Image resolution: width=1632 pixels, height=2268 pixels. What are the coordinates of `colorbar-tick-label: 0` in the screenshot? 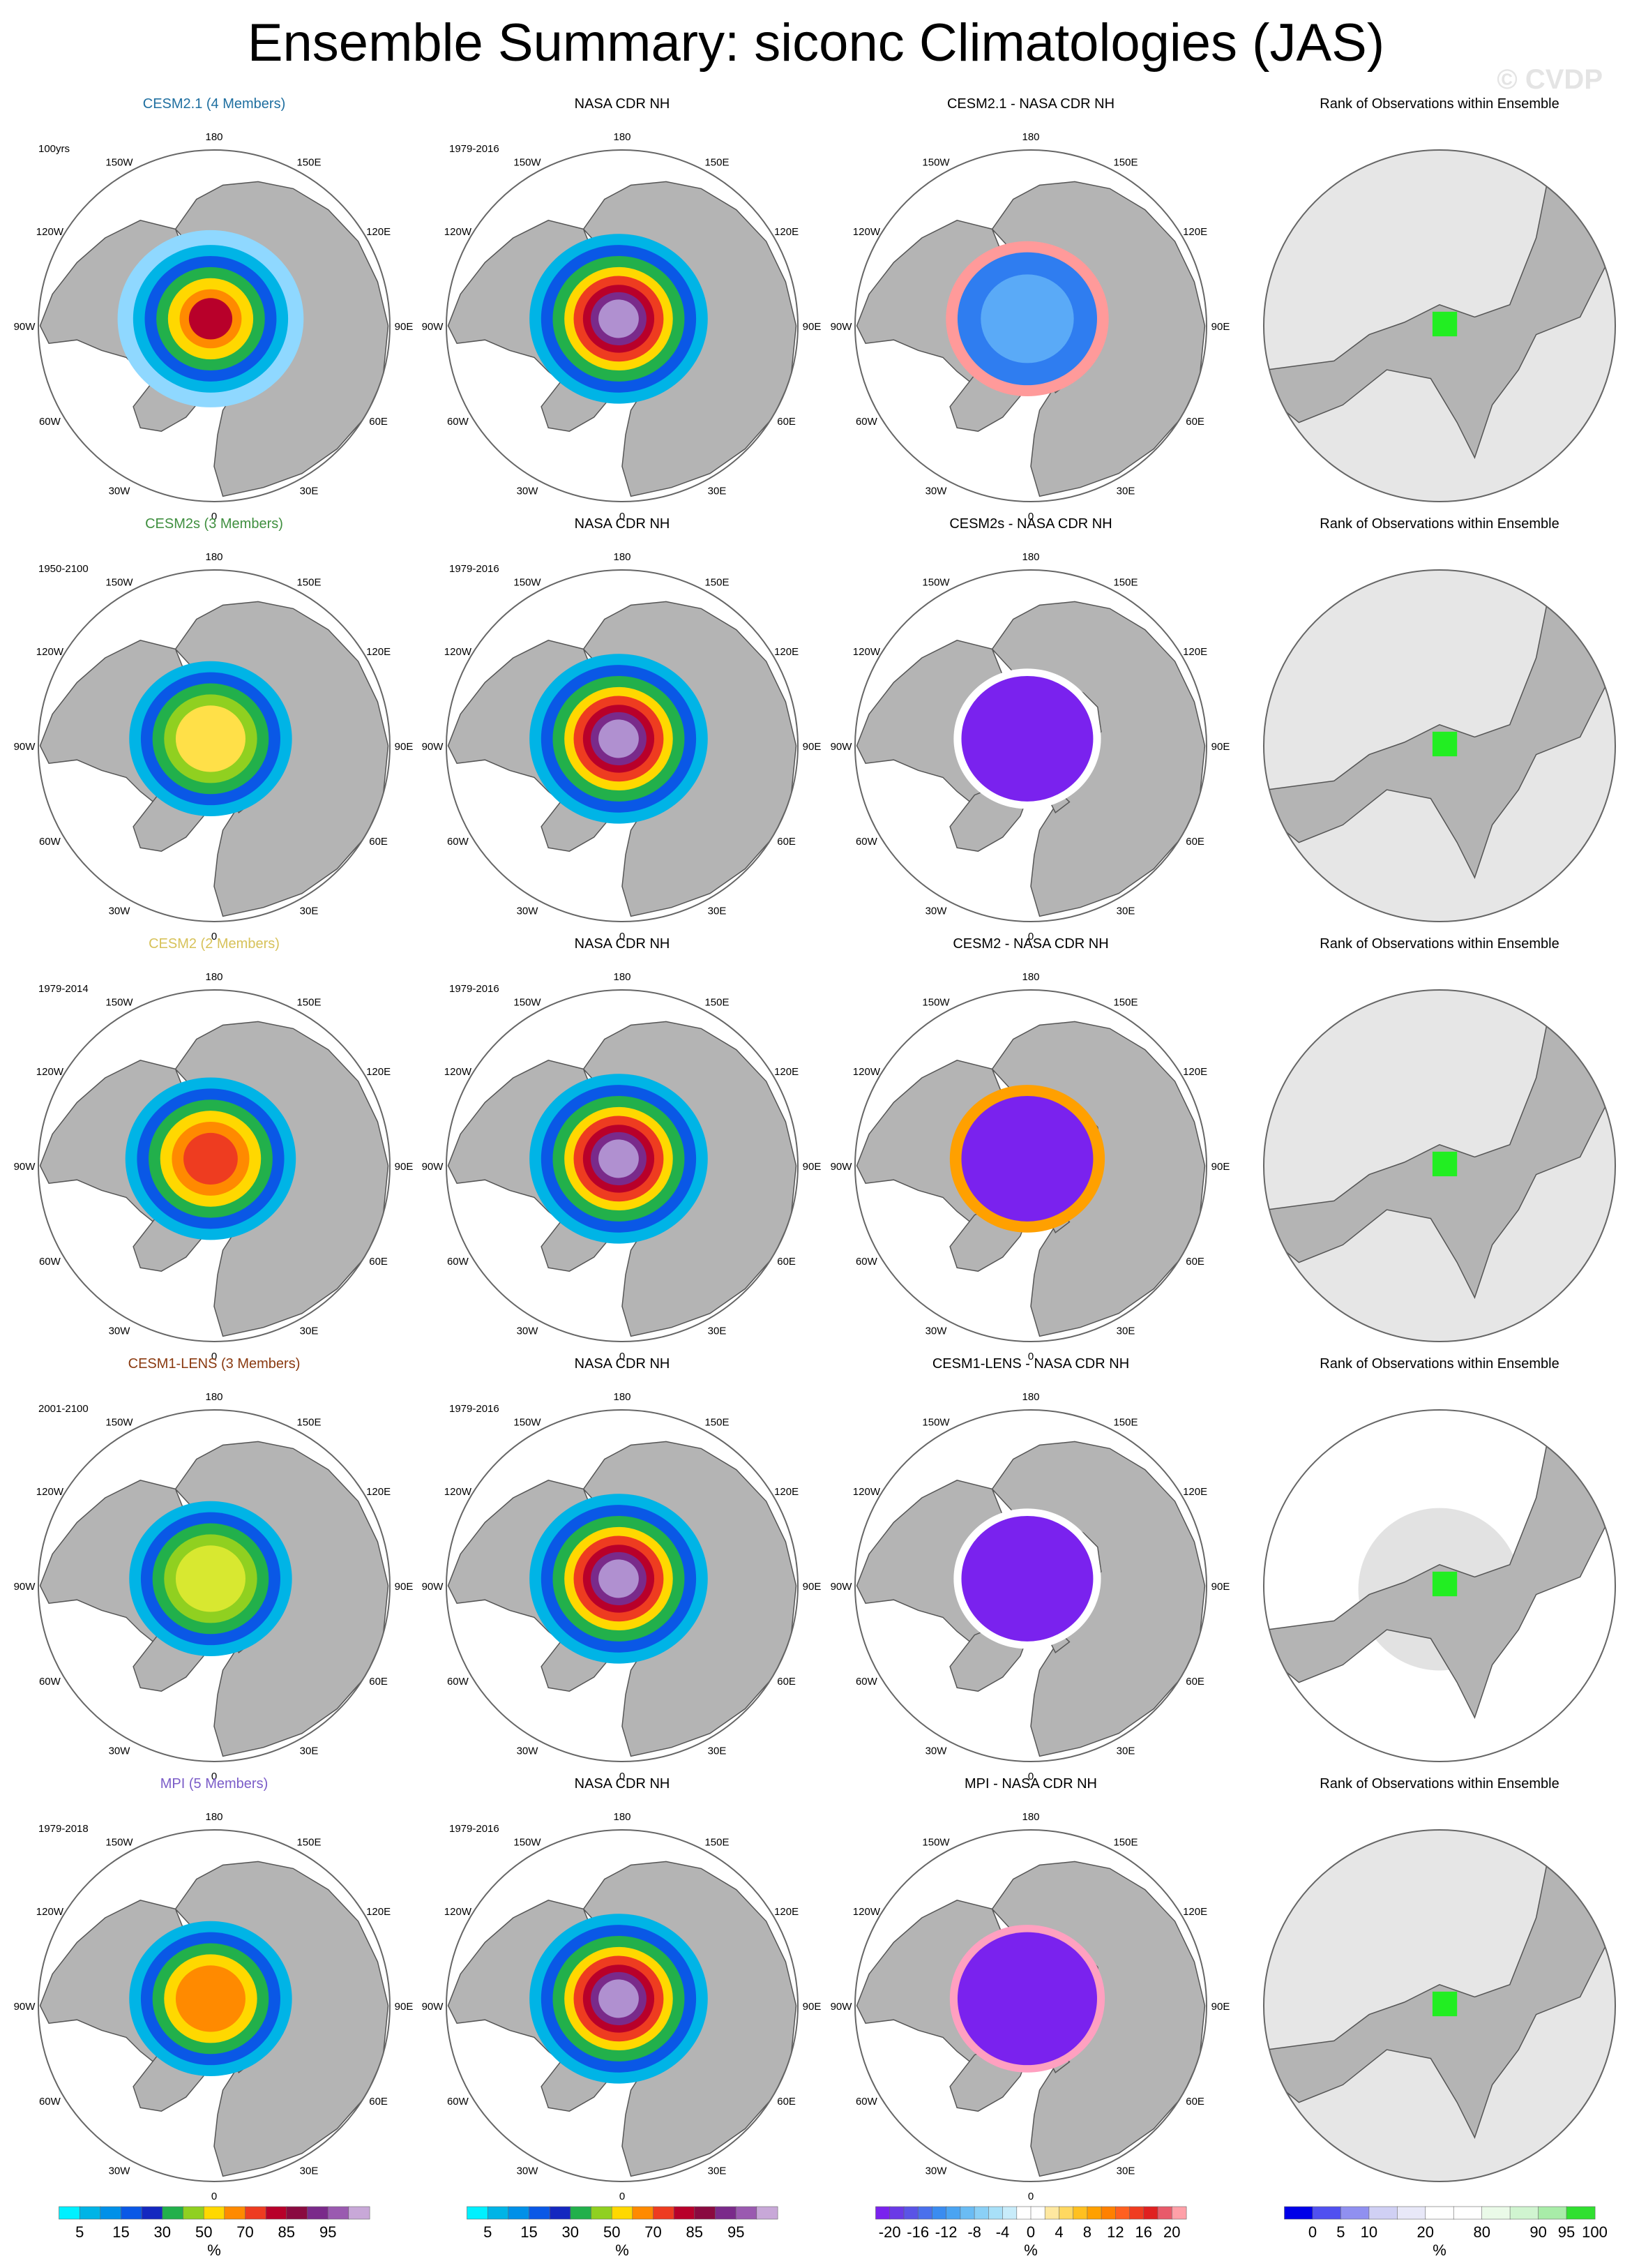 It's located at (1031, 2232).